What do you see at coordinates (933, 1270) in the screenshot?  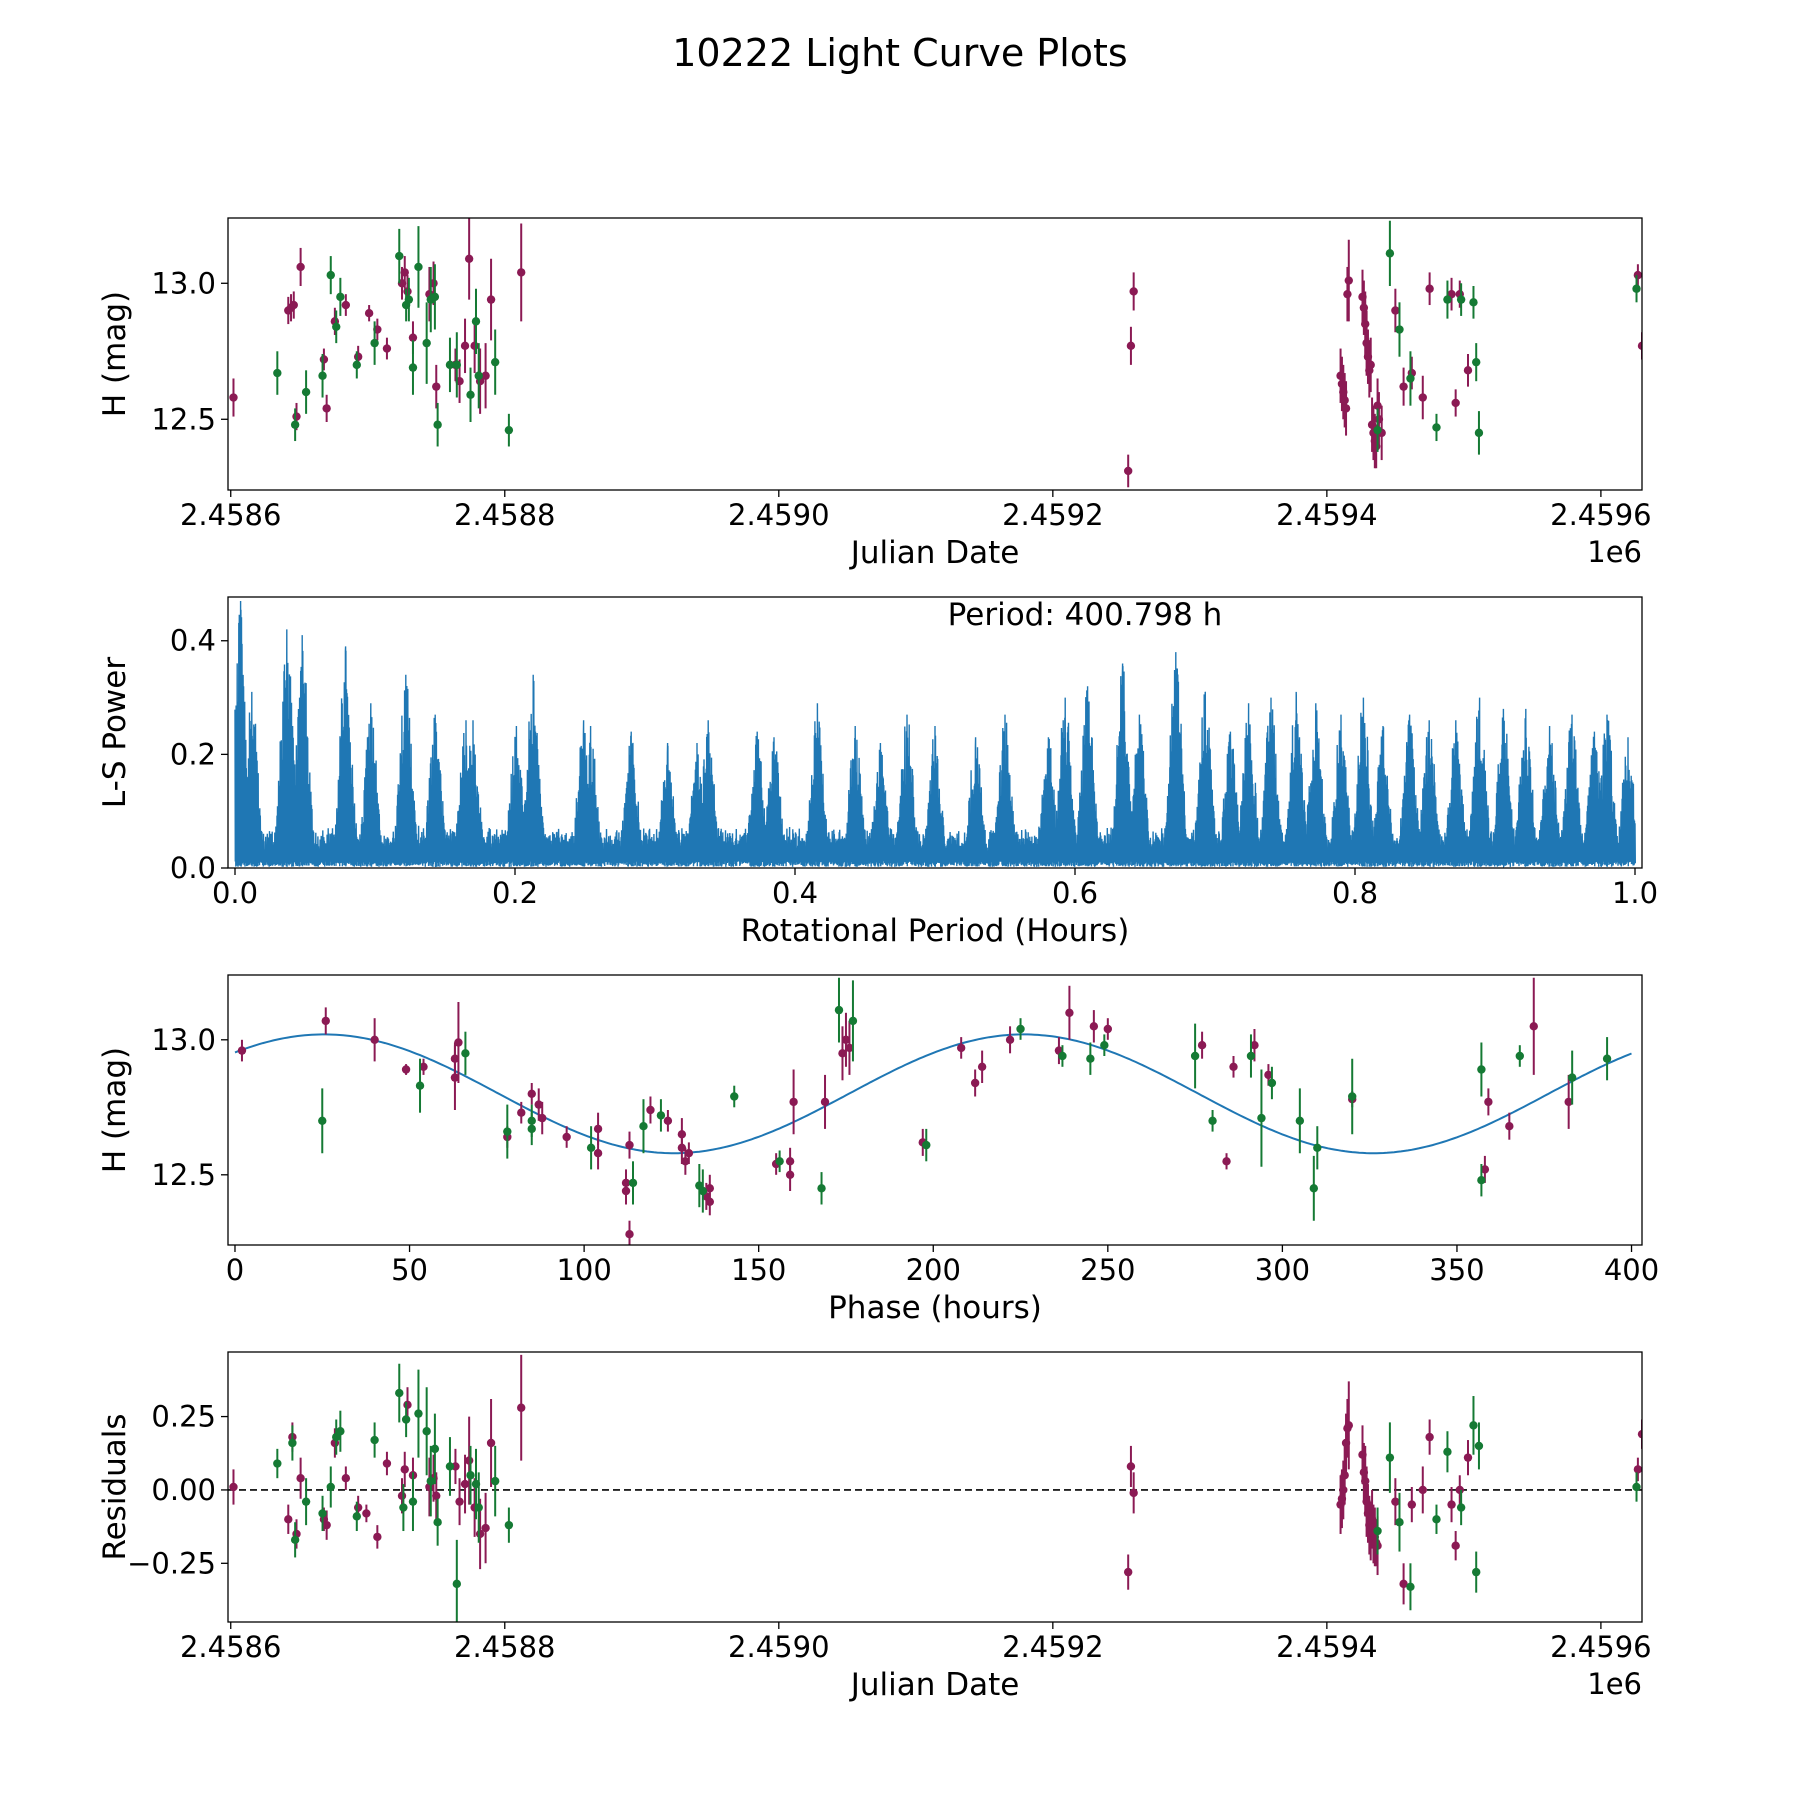 I see `phased-xtick-label: 200` at bounding box center [933, 1270].